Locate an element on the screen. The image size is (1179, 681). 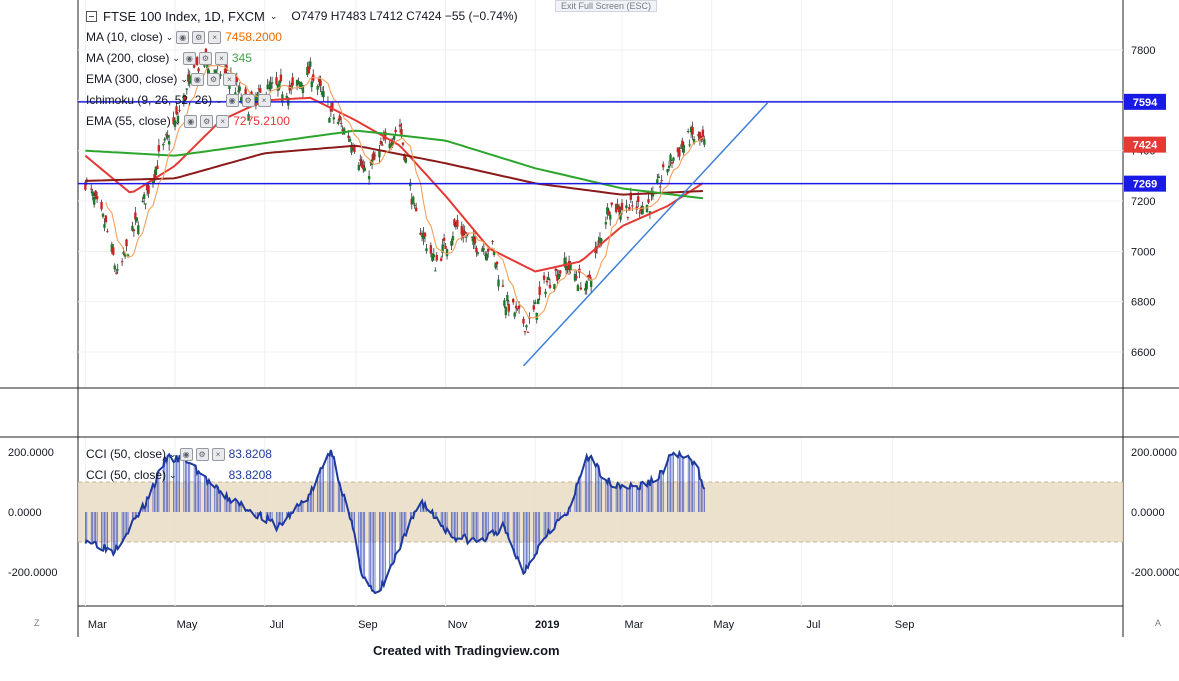
cci-label: CCI (50, close) is located at coordinates (126, 475).